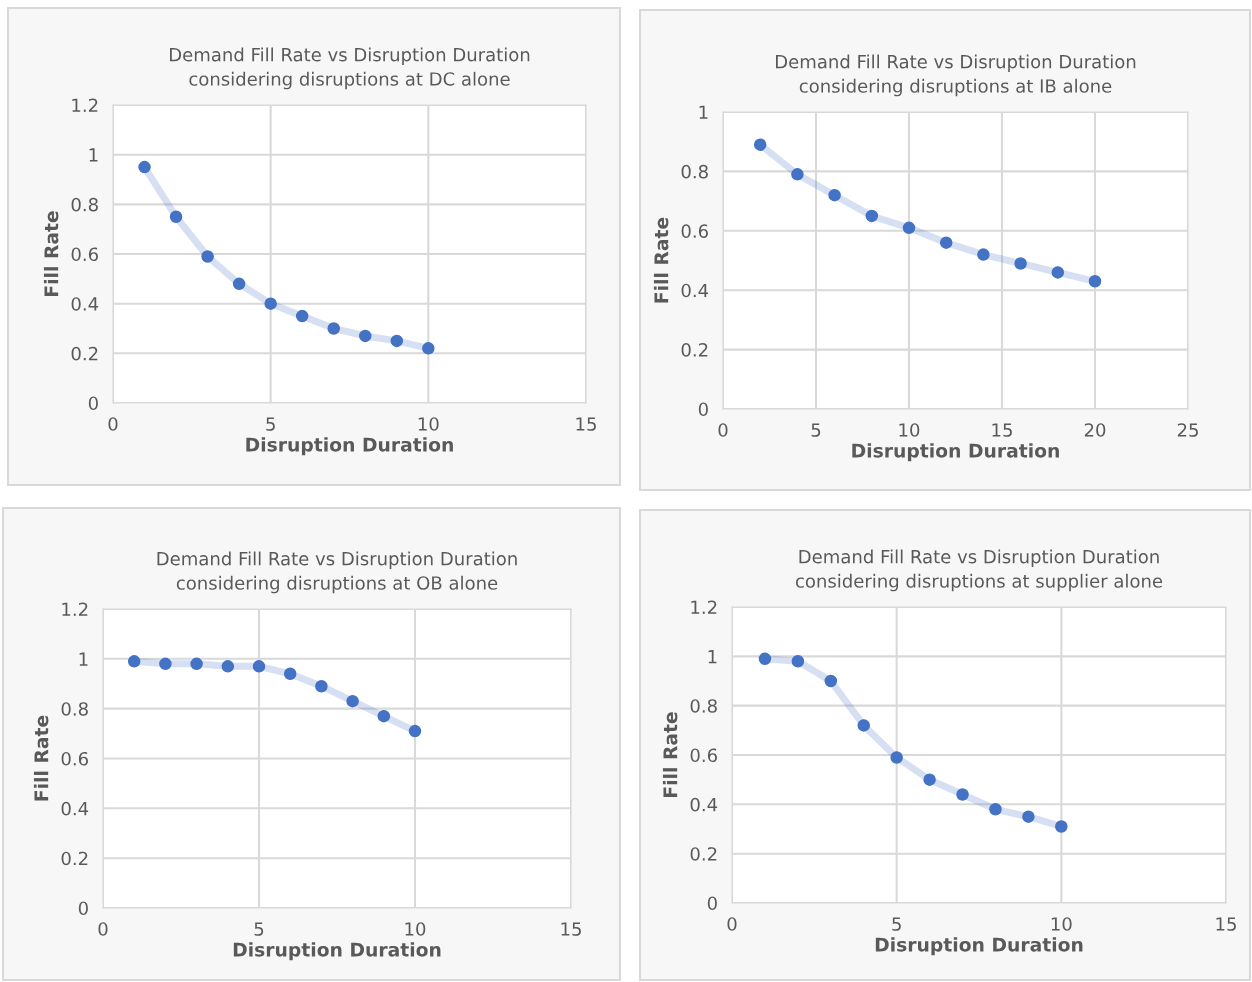 This screenshot has height=982, width=1252. Describe the element at coordinates (956, 75) in the screenshot. I see `chart-title: Demand Fill Rate vs Disruption Duration considering disruptions at IB alone` at that location.